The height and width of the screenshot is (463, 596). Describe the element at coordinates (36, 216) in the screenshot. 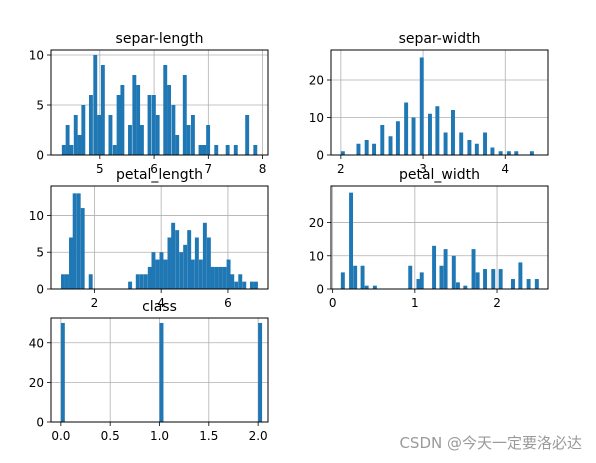

I see `petal-length-y-tick-label: 10` at that location.